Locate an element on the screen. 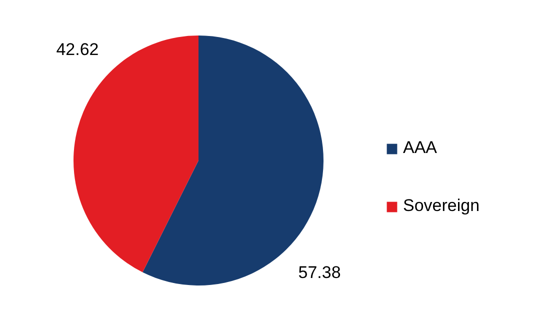 Image resolution: width=558 pixels, height=331 pixels. legend-label: Sovereign is located at coordinates (441, 206).